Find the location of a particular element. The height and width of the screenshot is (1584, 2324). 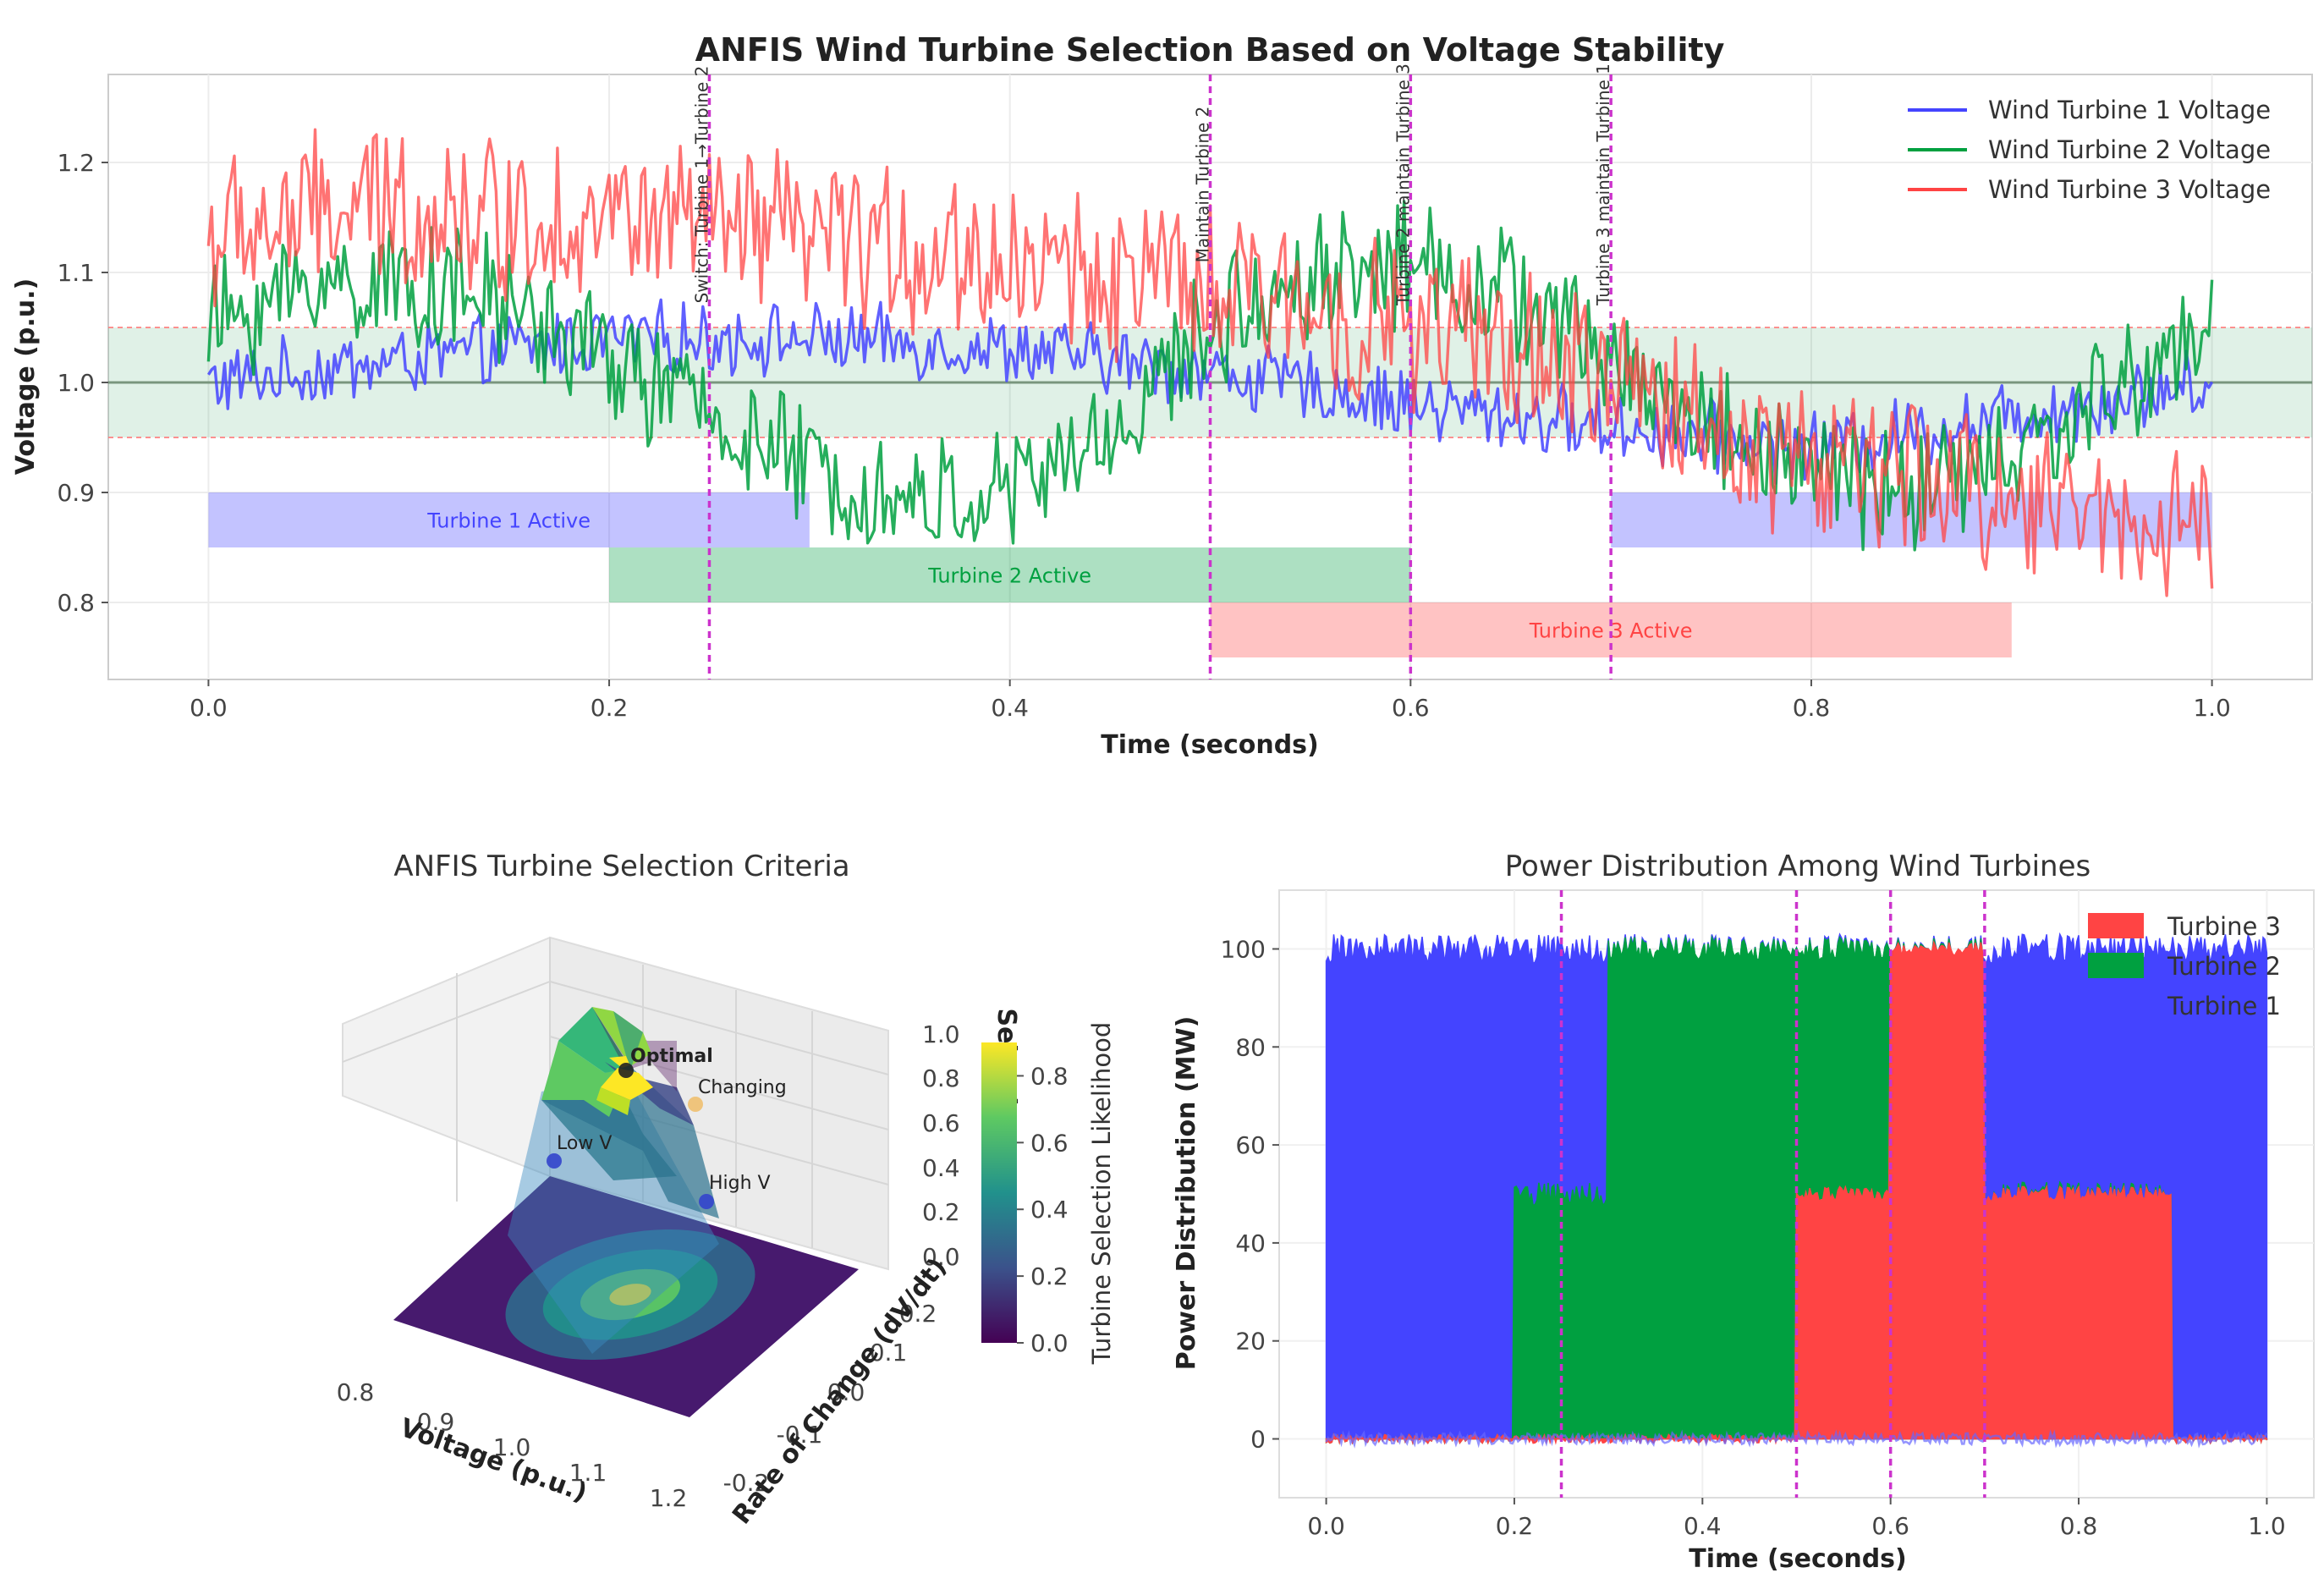

surface-peak is located at coordinates (624, 1091).